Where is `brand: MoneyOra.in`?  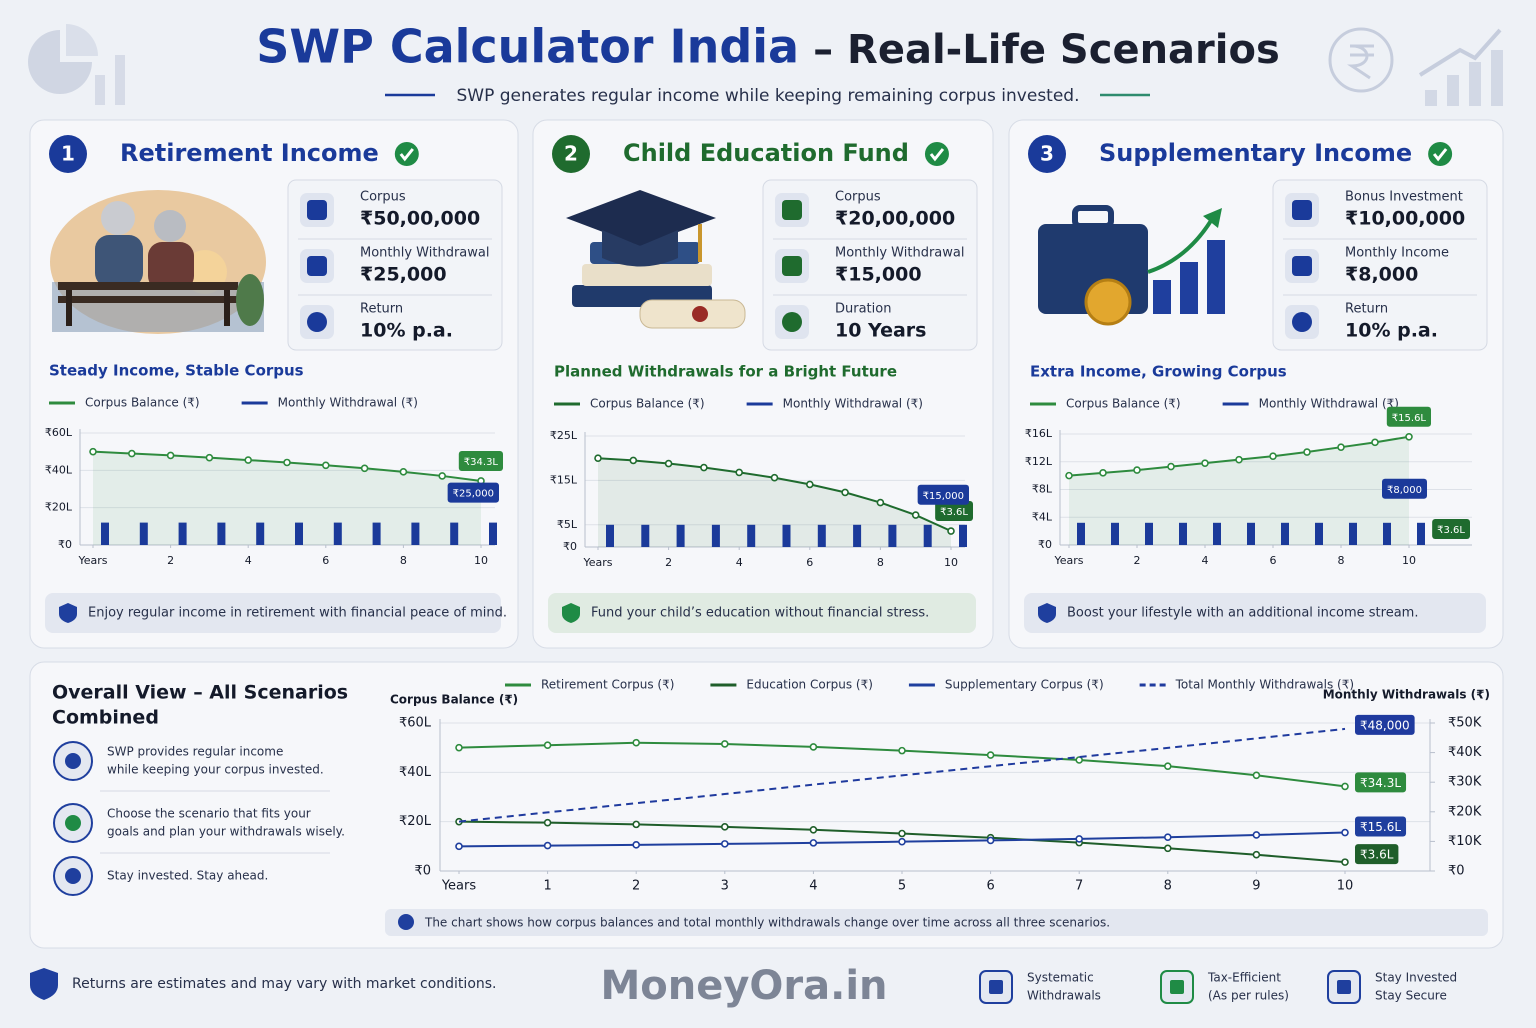 brand: MoneyOra.in is located at coordinates (743, 986).